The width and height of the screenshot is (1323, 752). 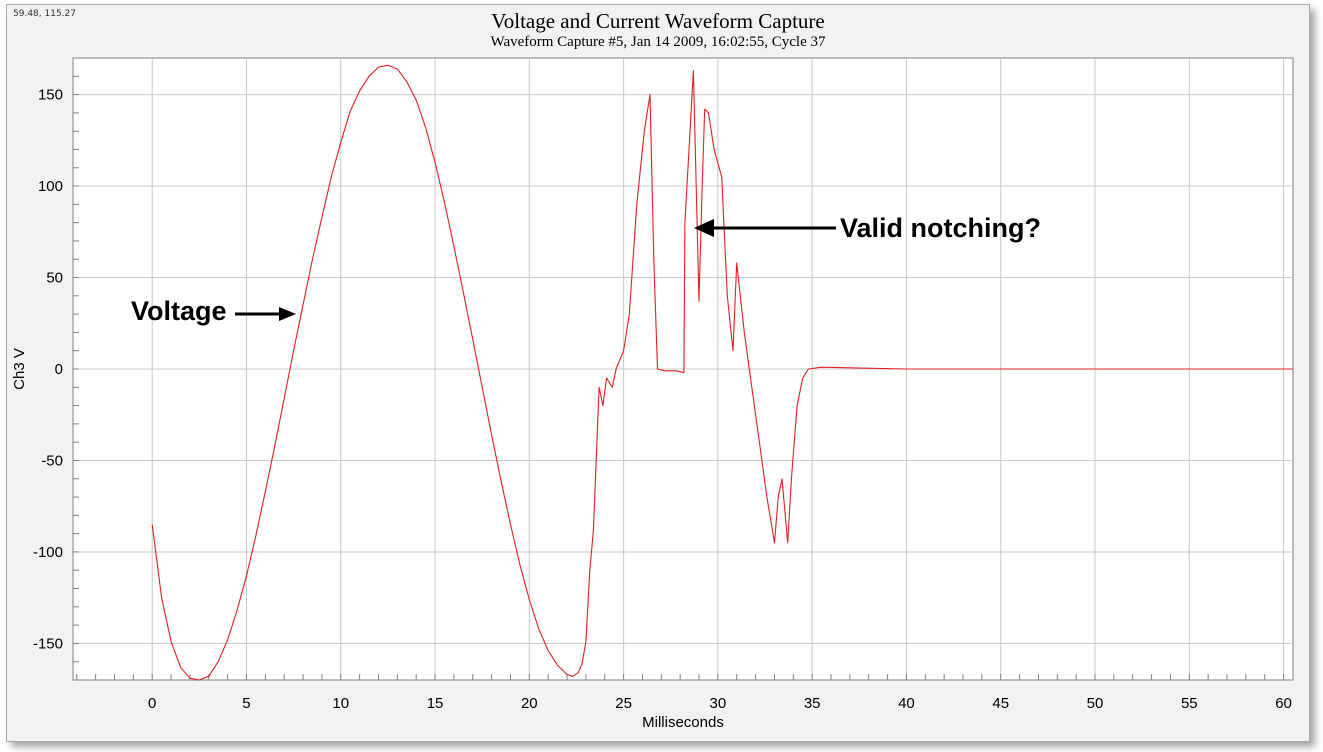 I want to click on x-tick-labels: 0 5 10 15 20 25 30 35 40 45 50 55 60, so click(x=720, y=703).